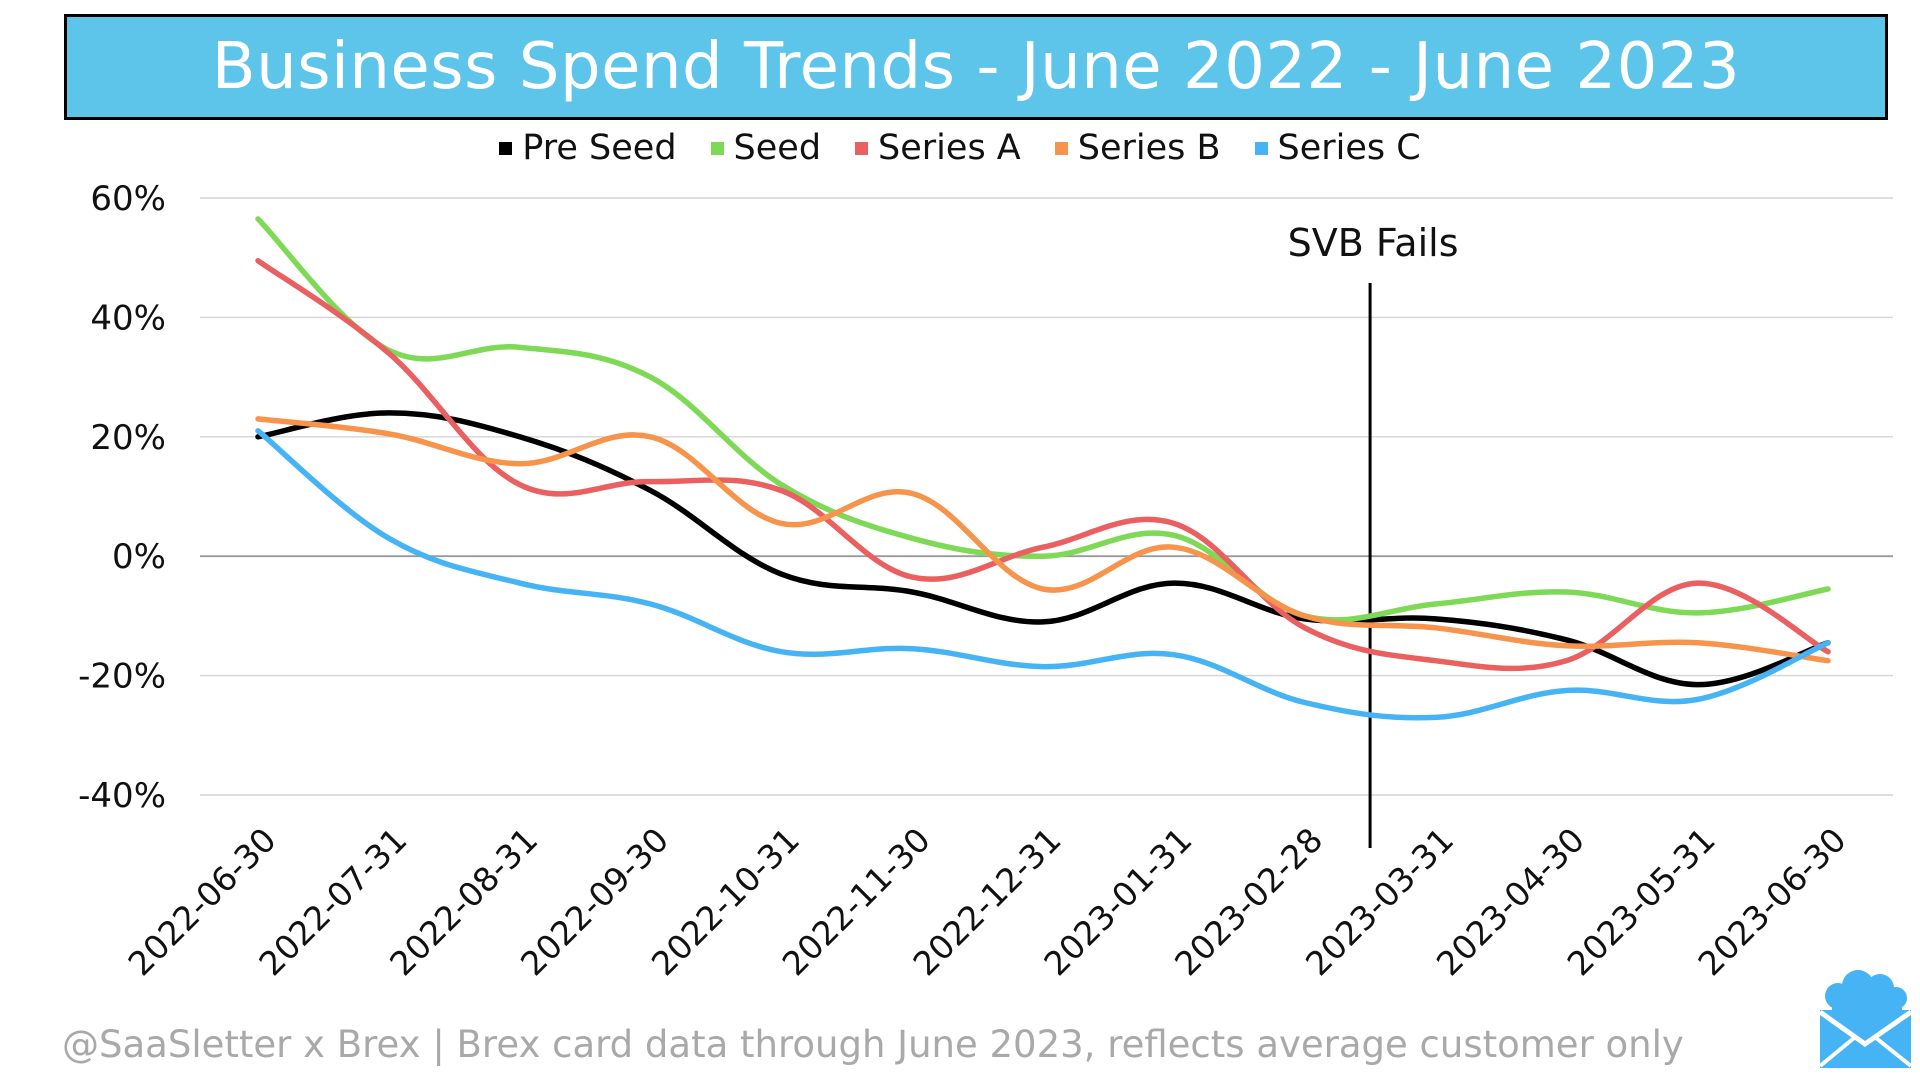  Describe the element at coordinates (128, 199) in the screenshot. I see `y-tick-label: 60%` at that location.